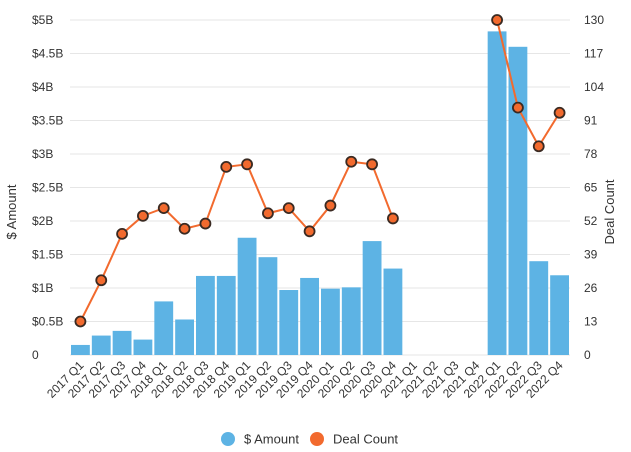  I want to click on left-tick-label: $5B, so click(42, 20).